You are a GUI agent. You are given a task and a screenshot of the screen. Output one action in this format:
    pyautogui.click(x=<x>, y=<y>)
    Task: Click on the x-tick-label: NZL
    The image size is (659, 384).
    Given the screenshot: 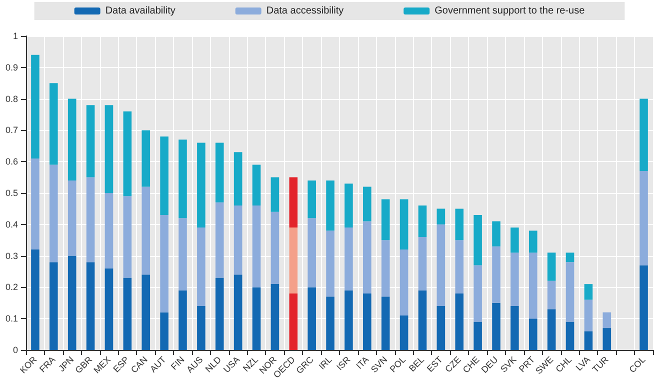 What is the action you would take?
    pyautogui.click(x=250, y=364)
    